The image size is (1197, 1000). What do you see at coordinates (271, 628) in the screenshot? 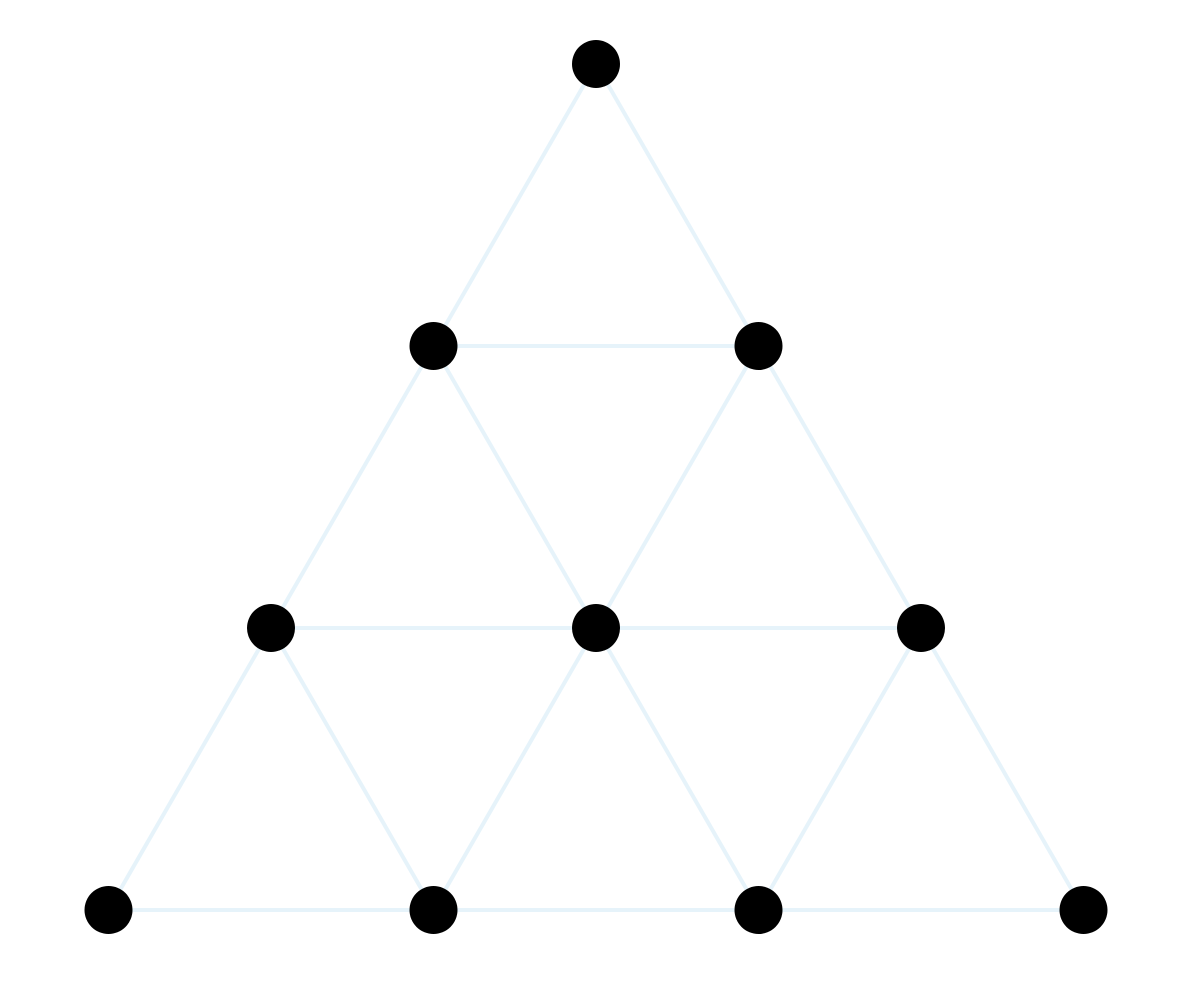
I see `node-r2c0` at bounding box center [271, 628].